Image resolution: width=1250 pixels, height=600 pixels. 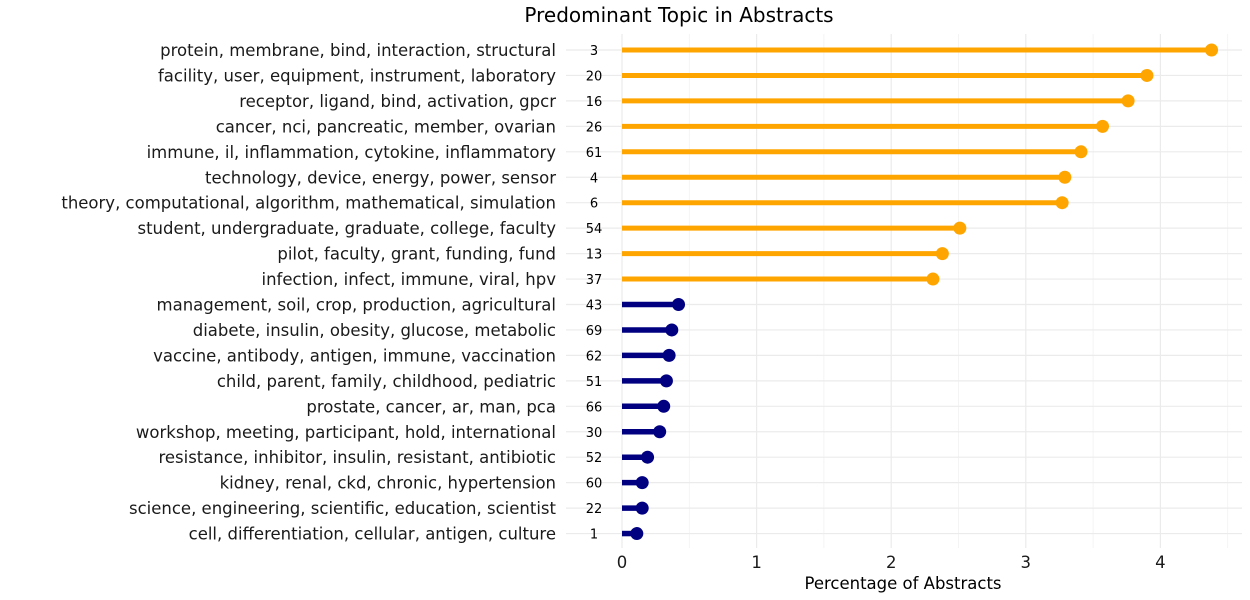 I want to click on topic-id-label: 13, so click(x=594, y=255).